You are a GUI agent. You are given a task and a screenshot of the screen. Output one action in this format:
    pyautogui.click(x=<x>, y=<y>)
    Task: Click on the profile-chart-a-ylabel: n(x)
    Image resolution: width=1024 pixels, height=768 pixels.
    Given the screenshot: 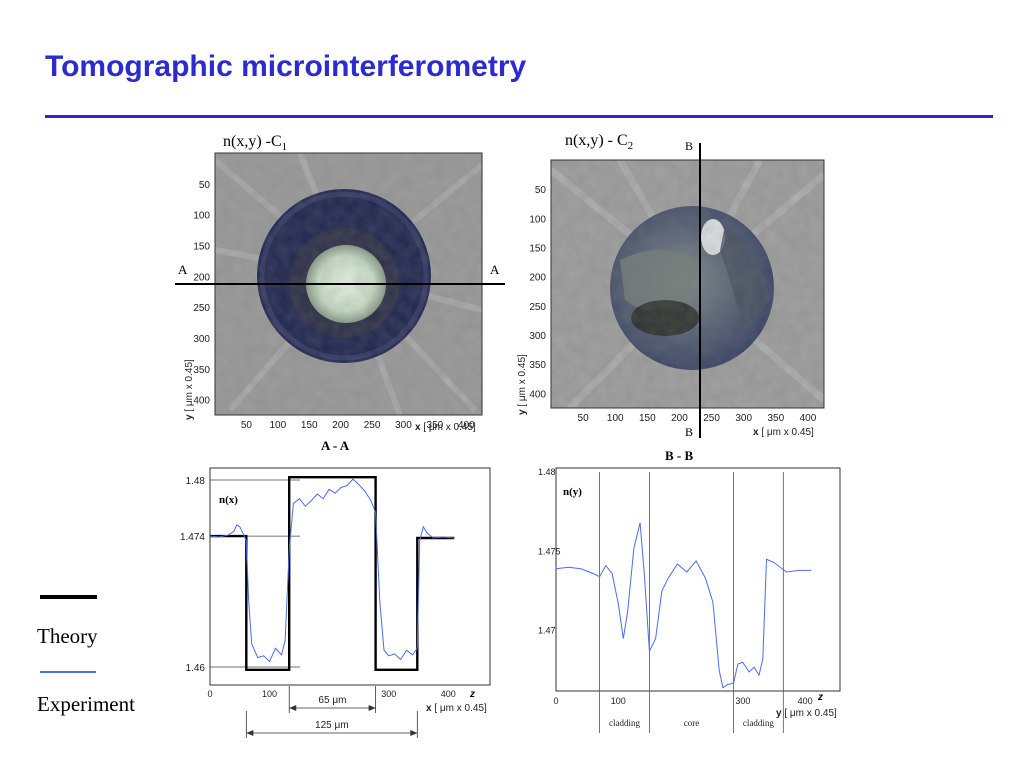 What is the action you would take?
    pyautogui.click(x=228, y=500)
    